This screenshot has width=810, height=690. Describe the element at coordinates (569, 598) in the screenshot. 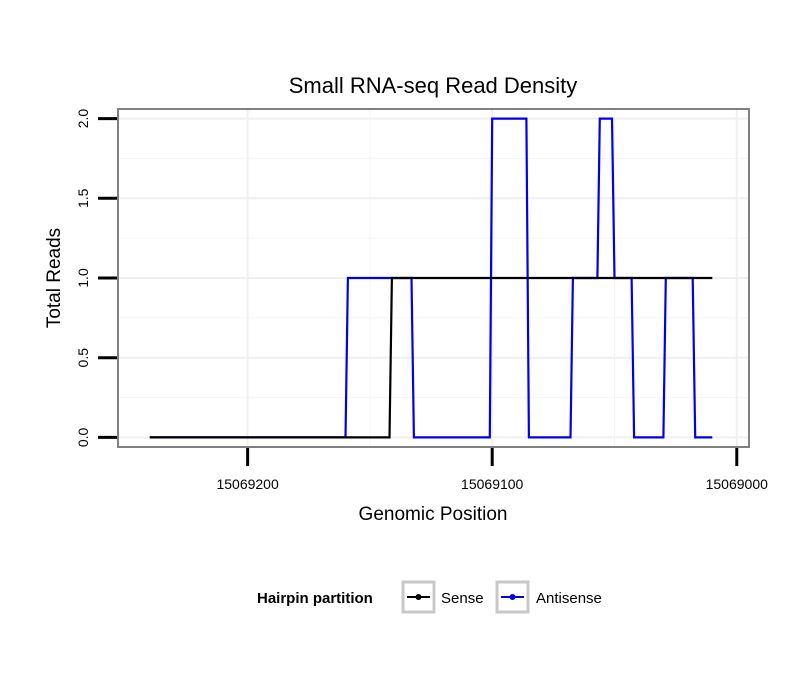

I see `legend-label-antisense: Antisense` at that location.